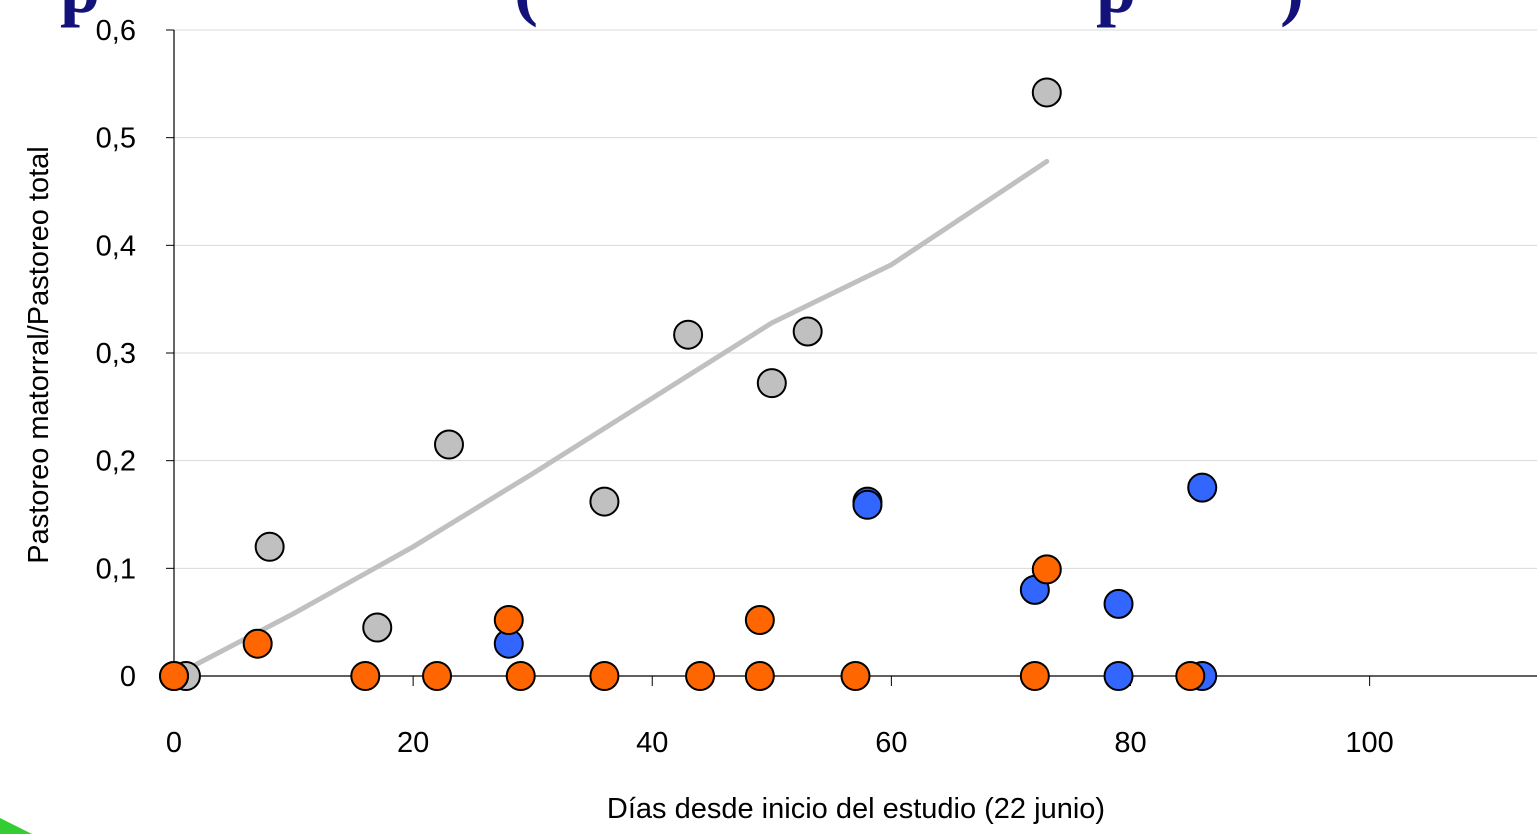  What do you see at coordinates (652, 743) in the screenshot?
I see `x-tick-label: 40` at bounding box center [652, 743].